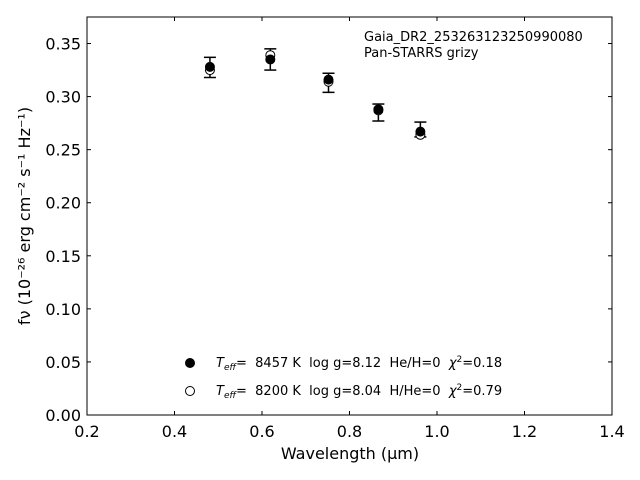 The image size is (640, 480). I want to click on y-tick-label: 0.15, so click(63, 256).